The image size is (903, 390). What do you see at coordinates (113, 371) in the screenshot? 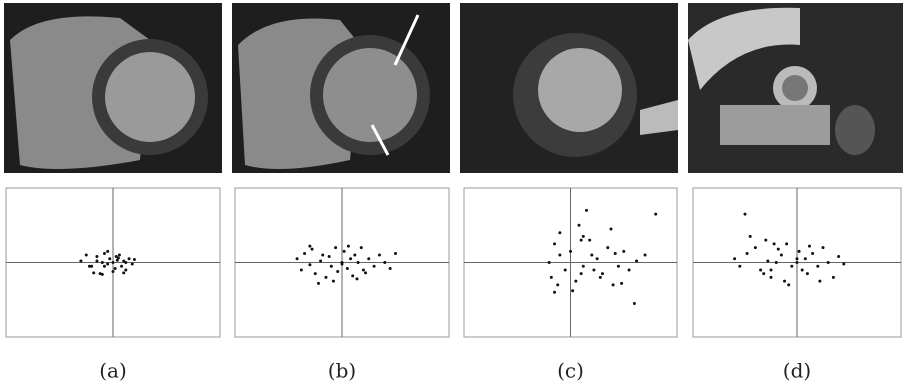
I see `caption: (a)` at bounding box center [113, 371].